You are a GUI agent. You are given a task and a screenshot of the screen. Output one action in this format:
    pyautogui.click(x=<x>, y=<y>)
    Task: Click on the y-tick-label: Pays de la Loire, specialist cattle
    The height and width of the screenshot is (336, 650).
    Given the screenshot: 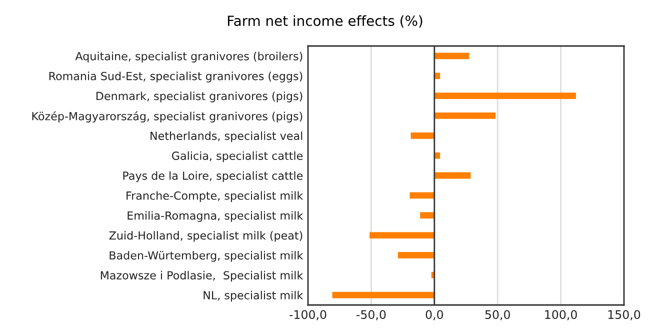 What is the action you would take?
    pyautogui.click(x=213, y=176)
    